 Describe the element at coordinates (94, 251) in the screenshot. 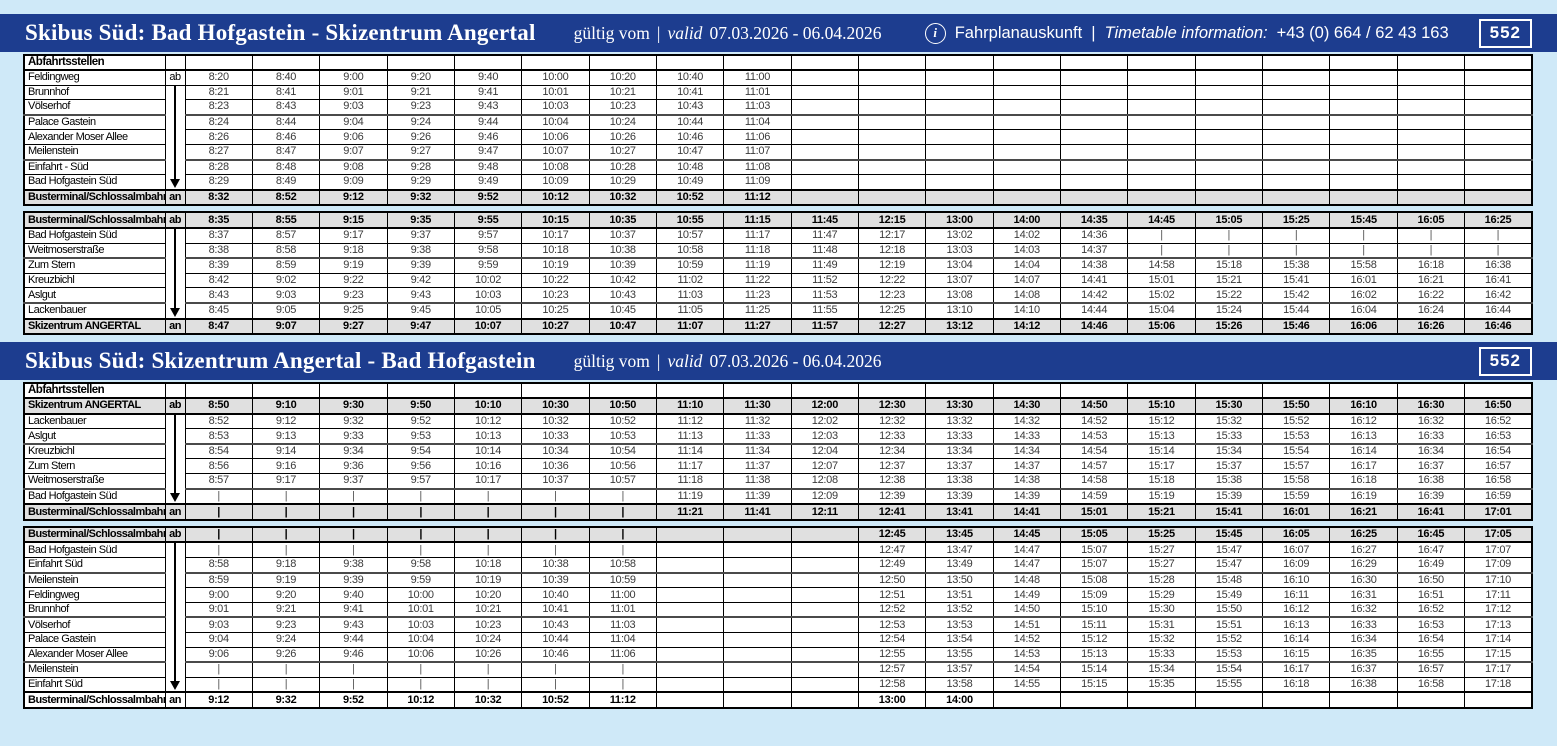

I see `stop-name: Weitmoserstraße` at that location.